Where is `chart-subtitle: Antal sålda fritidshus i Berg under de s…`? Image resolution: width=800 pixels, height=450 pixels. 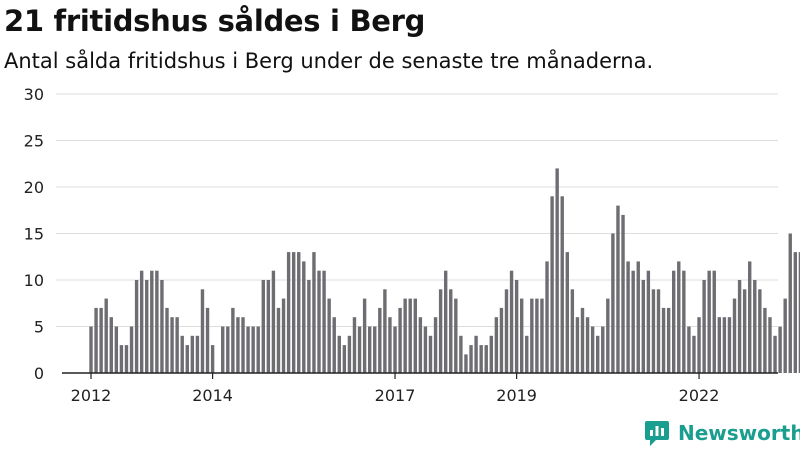
chart-subtitle: Antal sålda fritidshus i Berg under de s… is located at coordinates (329, 61).